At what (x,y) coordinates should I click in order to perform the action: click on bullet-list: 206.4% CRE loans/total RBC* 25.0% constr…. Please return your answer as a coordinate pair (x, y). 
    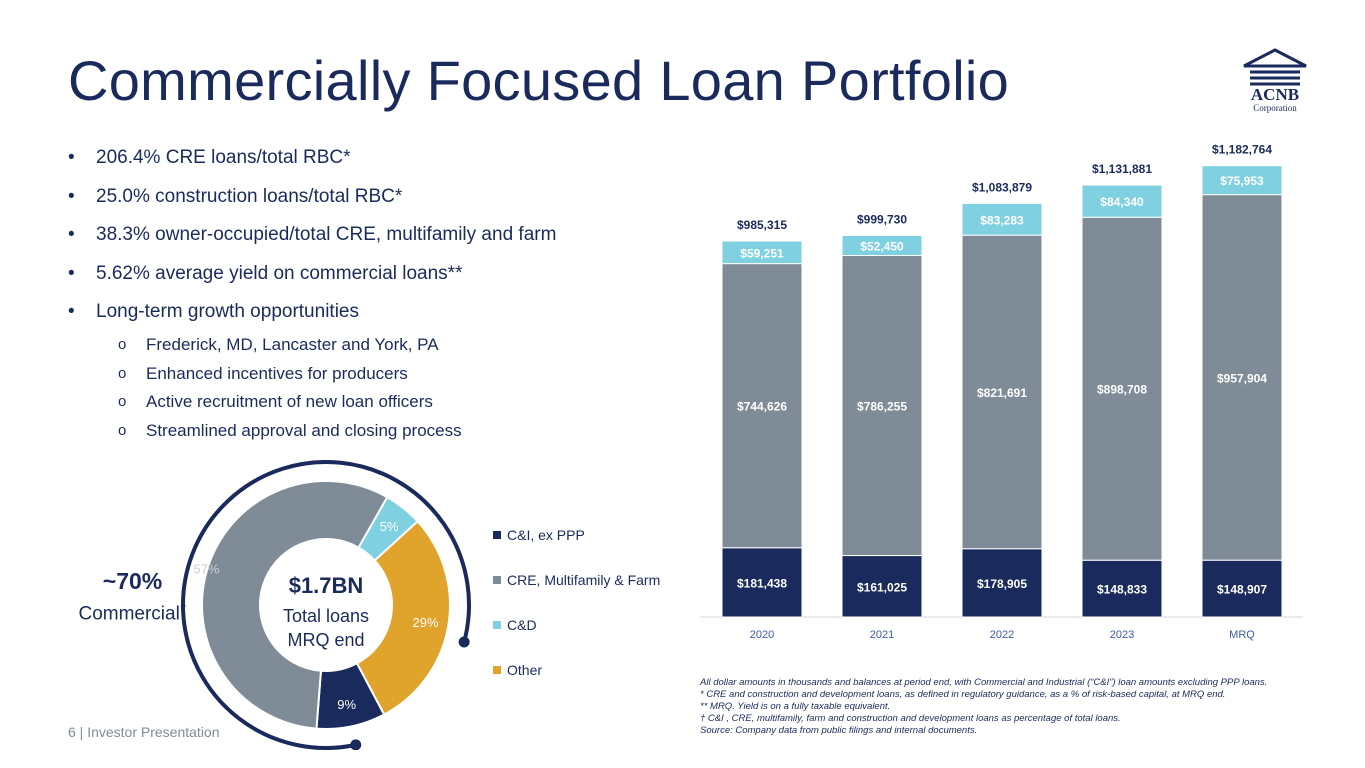
    Looking at the image, I should click on (312, 240).